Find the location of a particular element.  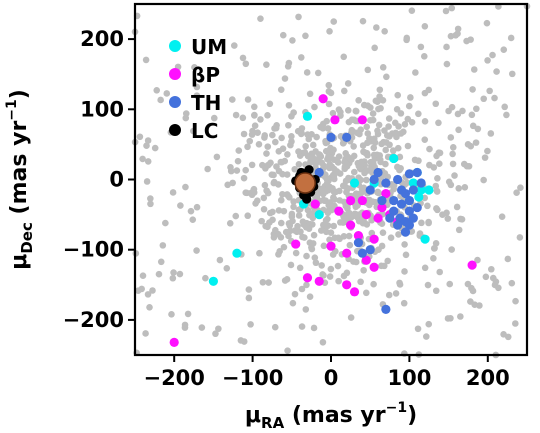

y-tick-label: 100 is located at coordinates (102, 109).